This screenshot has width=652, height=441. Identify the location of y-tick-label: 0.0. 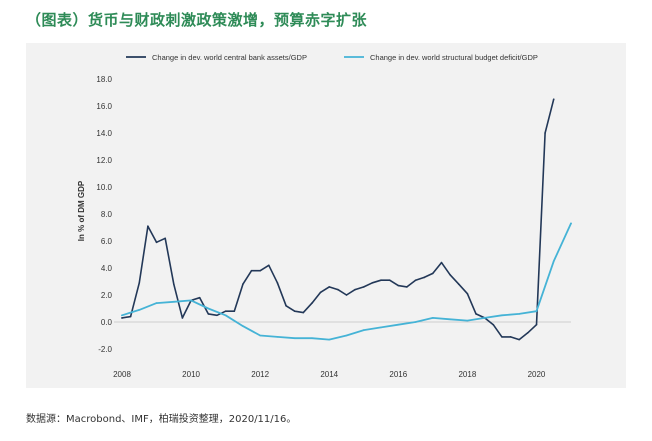
(107, 322).